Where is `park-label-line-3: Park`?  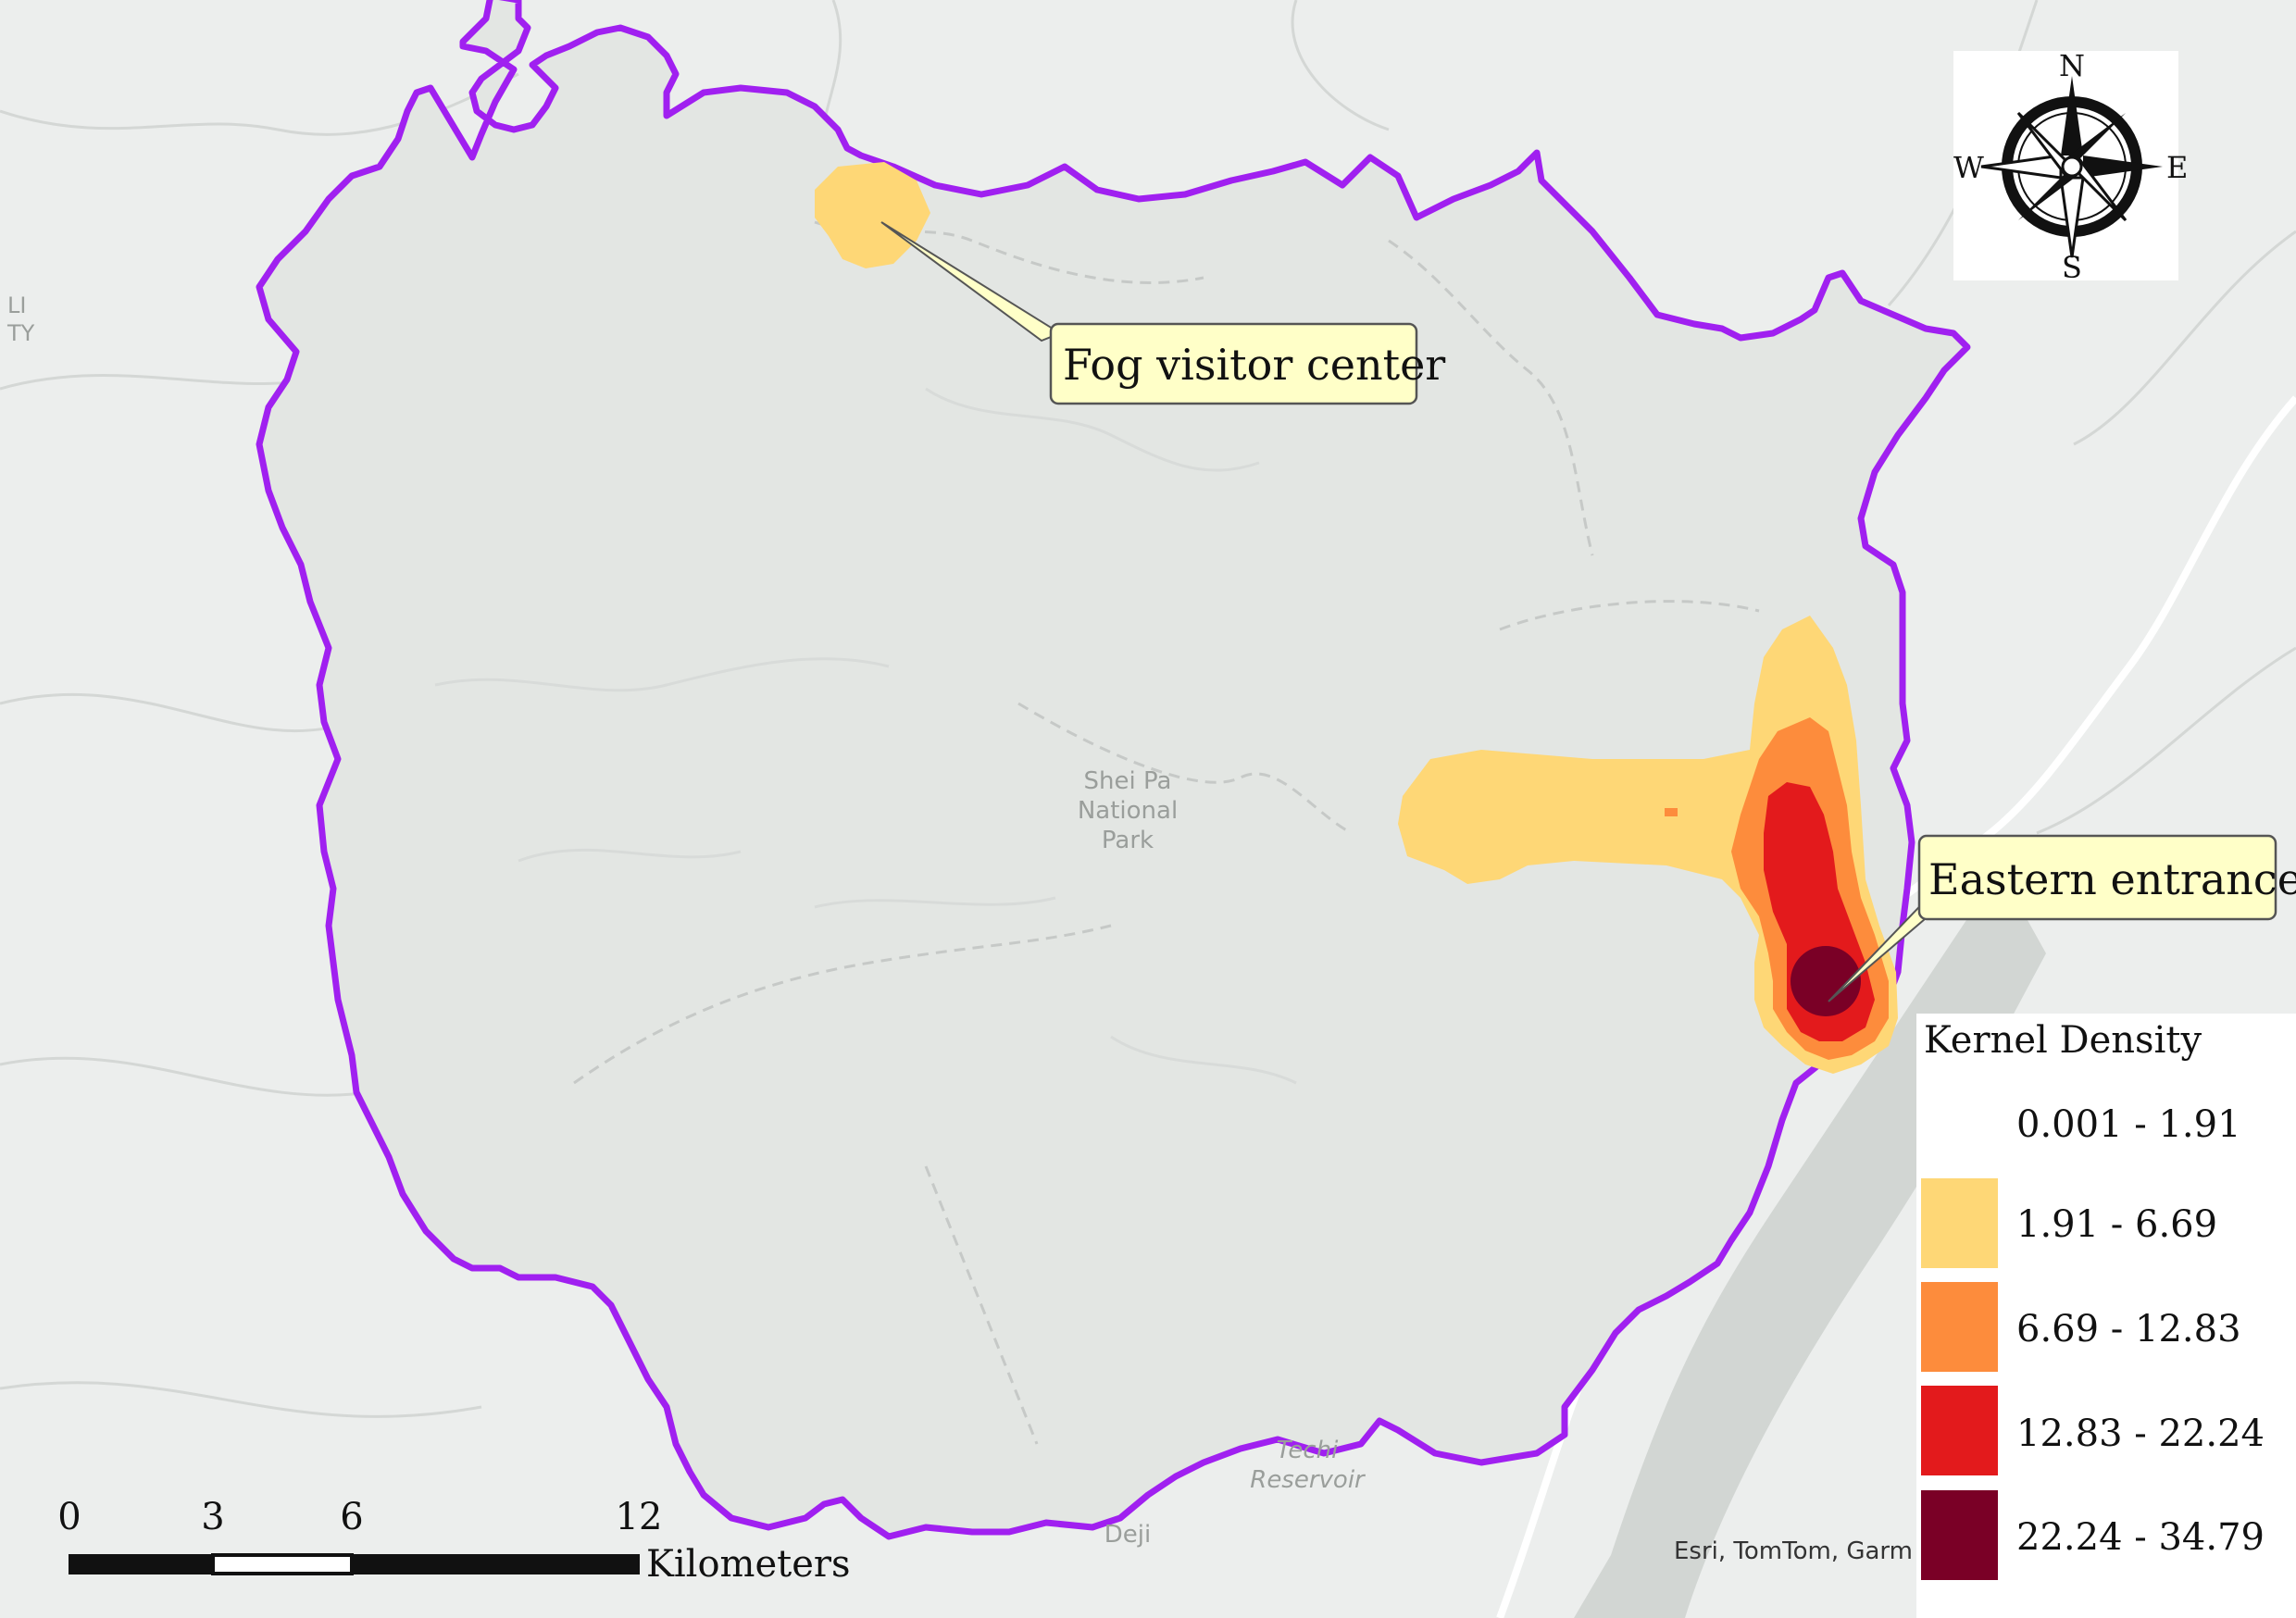
park-label-line-3: Park is located at coordinates (1128, 840).